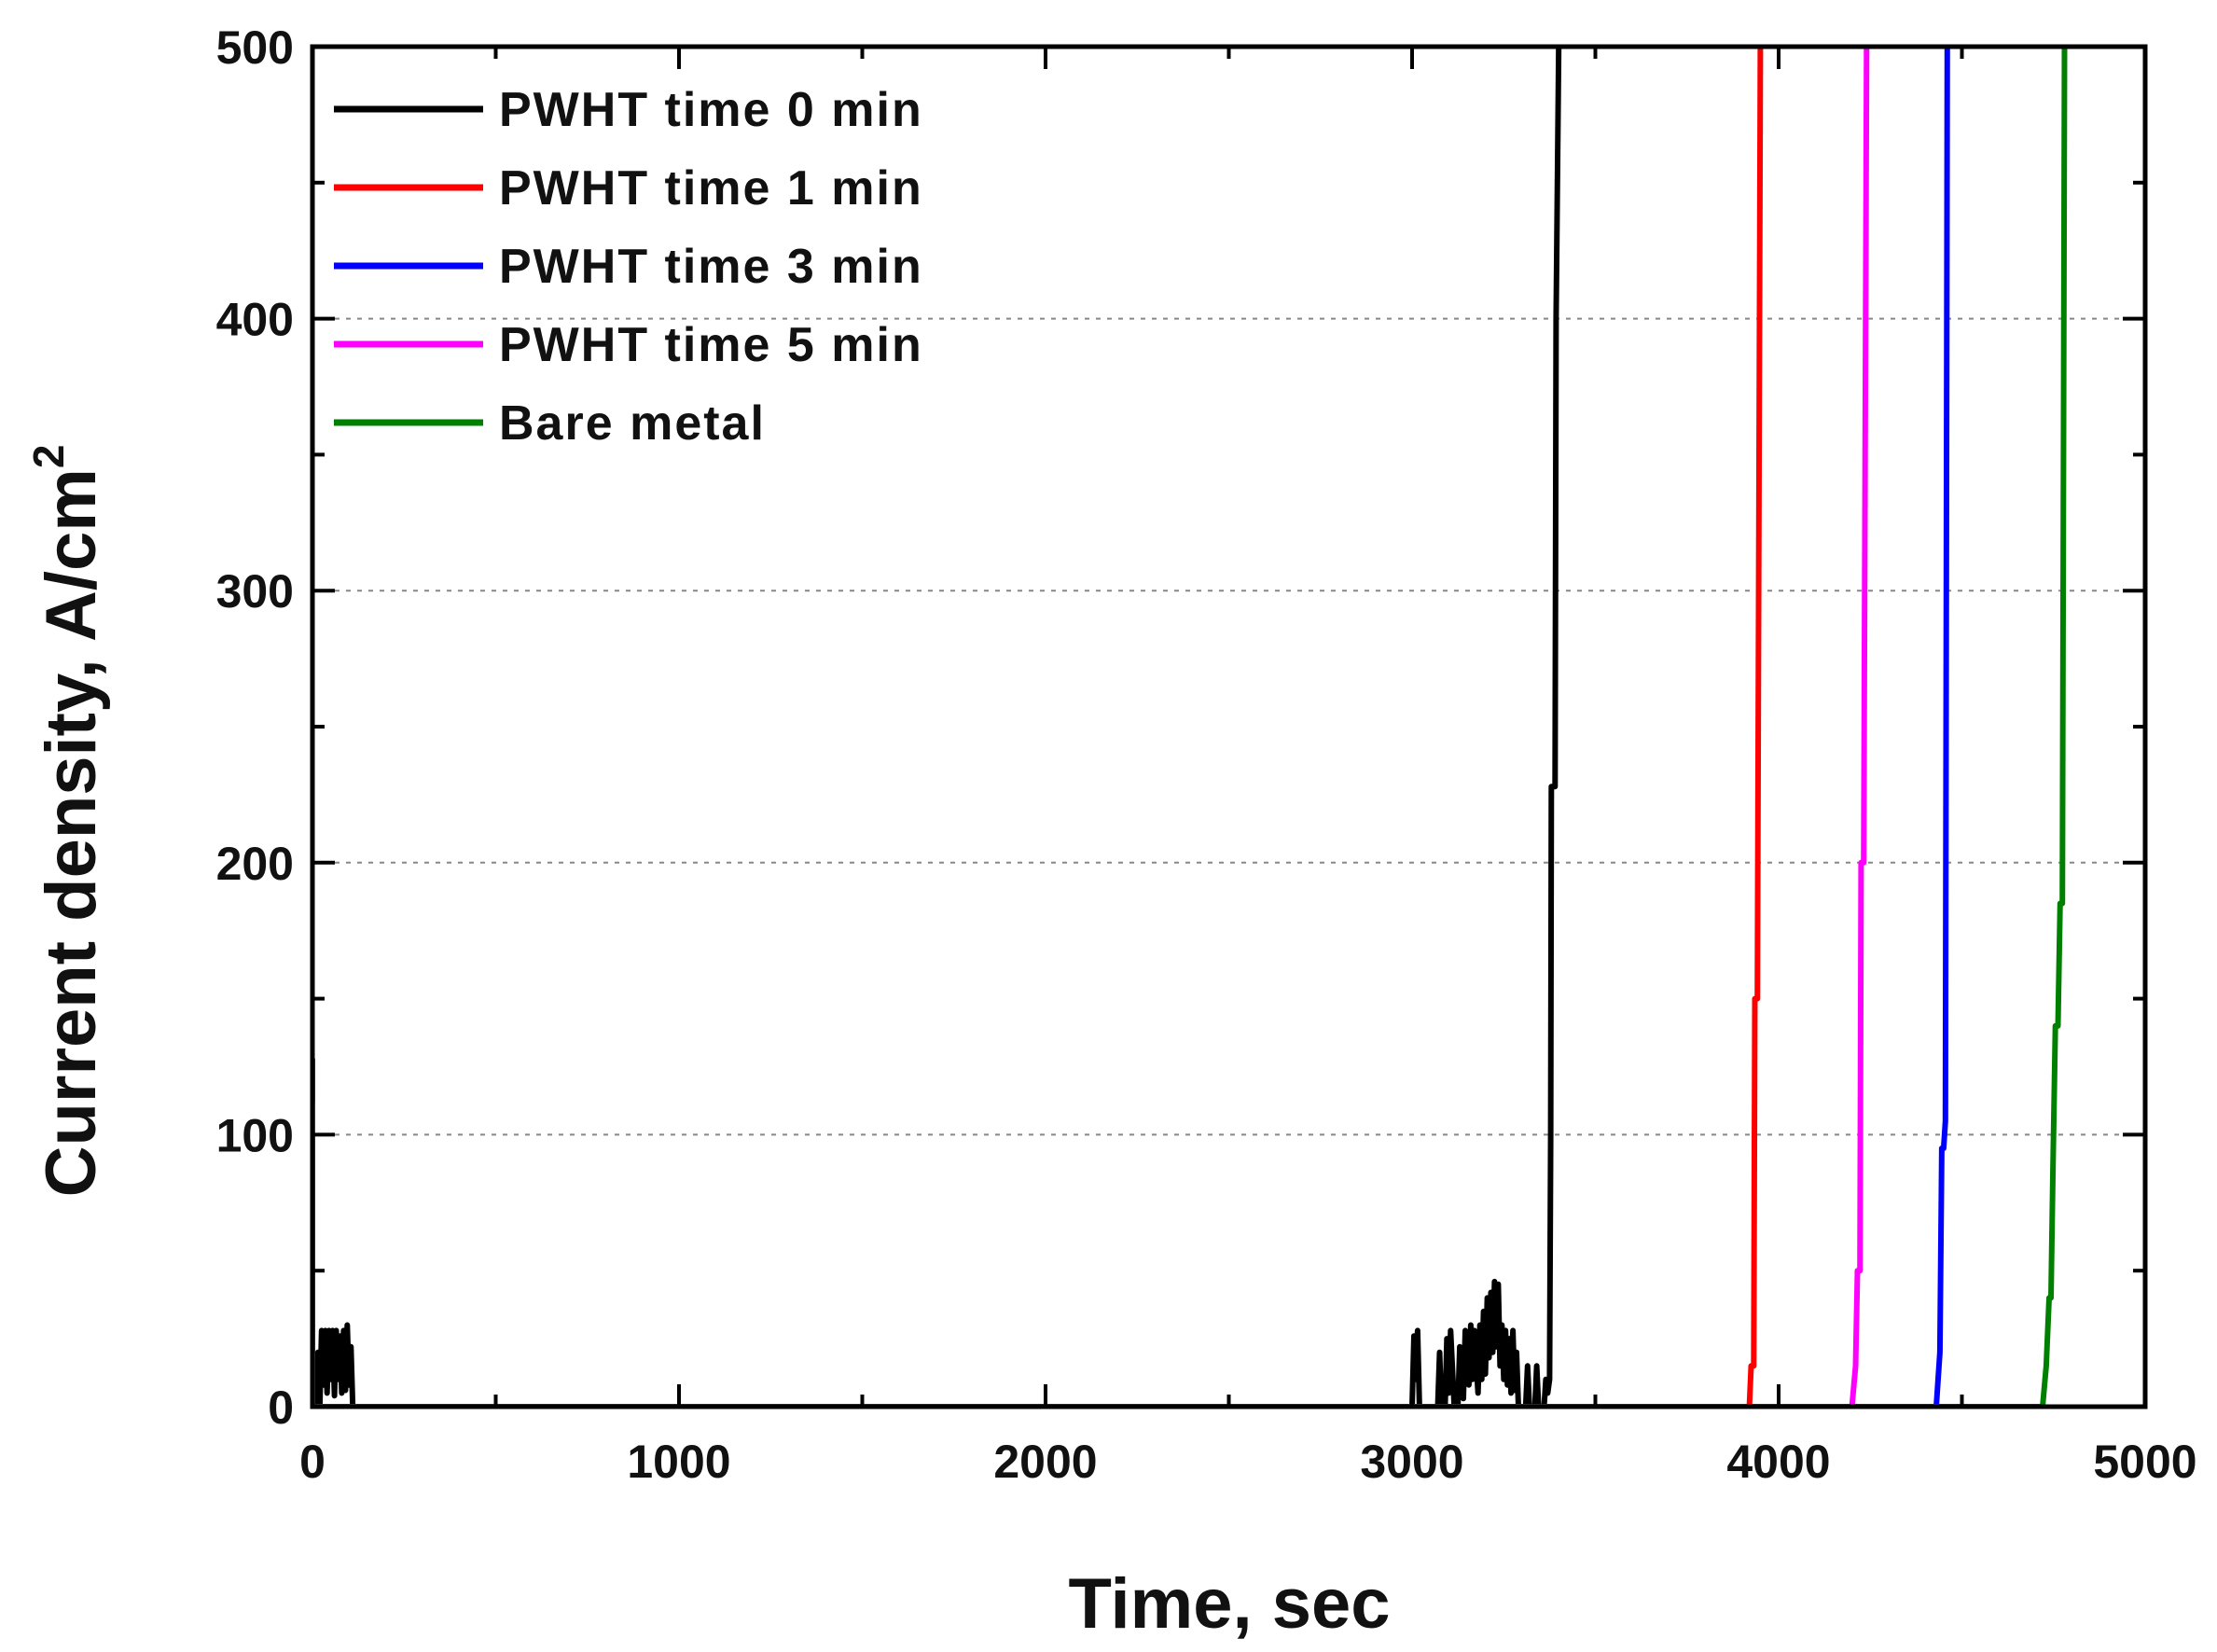  Describe the element at coordinates (632, 424) in the screenshot. I see `legend-label-5: Bare metal` at that location.